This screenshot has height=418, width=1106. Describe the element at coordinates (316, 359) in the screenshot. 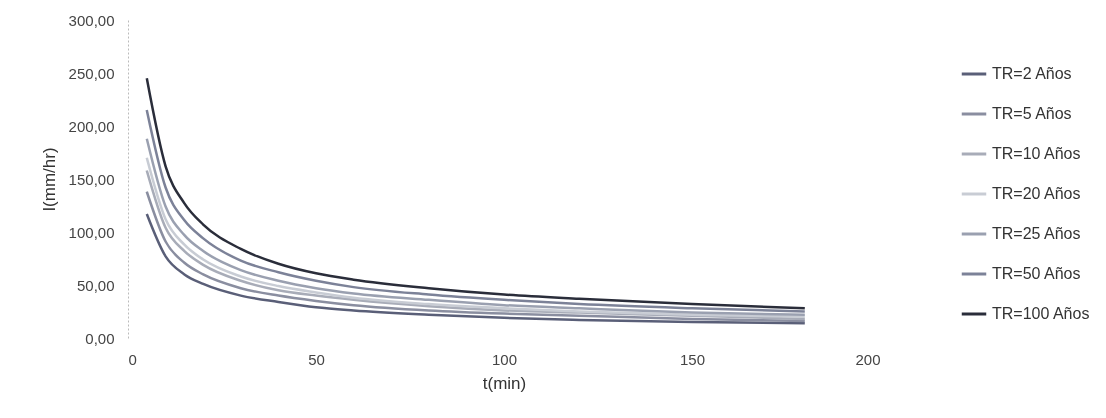

I see `x-tick-label: 50` at that location.